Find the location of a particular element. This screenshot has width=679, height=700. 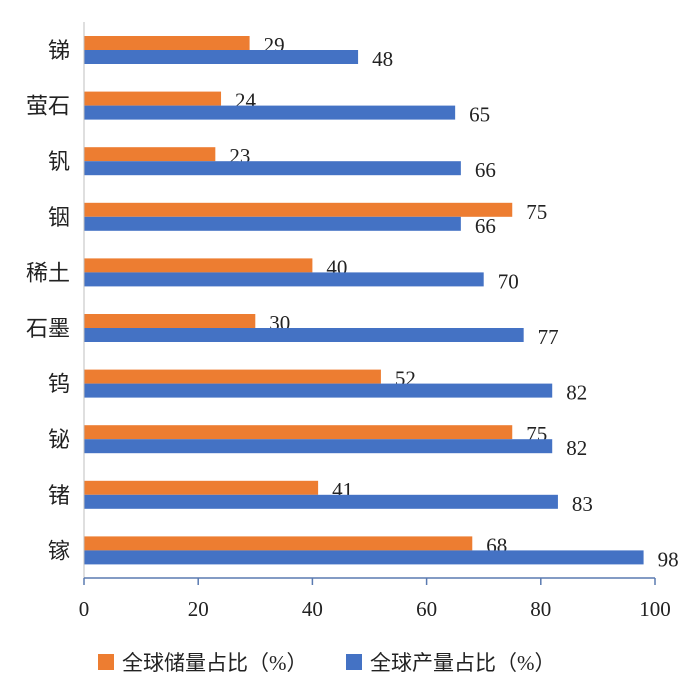

x-tick-label: 20 is located at coordinates (198, 609).